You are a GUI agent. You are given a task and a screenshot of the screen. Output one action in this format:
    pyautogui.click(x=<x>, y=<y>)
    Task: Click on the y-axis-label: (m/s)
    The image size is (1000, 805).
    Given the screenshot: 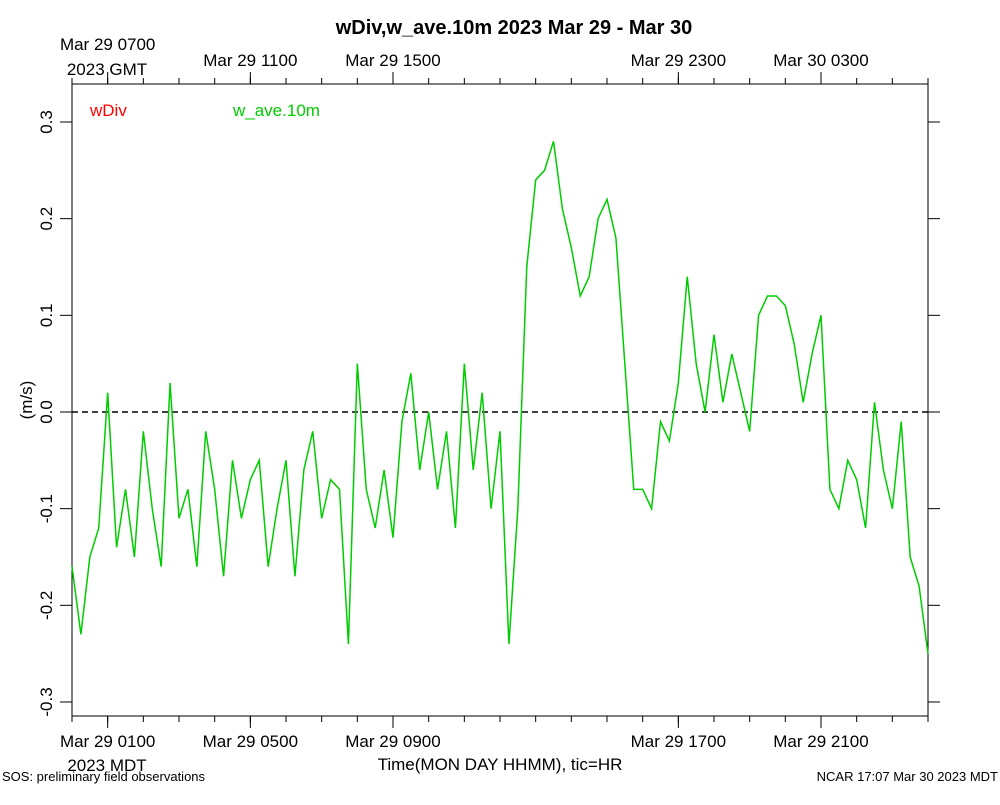 What is the action you would take?
    pyautogui.click(x=26, y=400)
    